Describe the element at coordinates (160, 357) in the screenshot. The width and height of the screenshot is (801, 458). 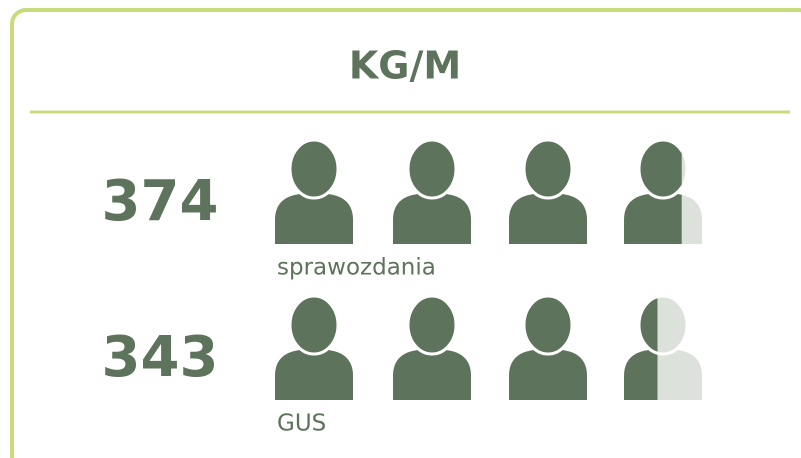
I see `value-label: 343` at that location.